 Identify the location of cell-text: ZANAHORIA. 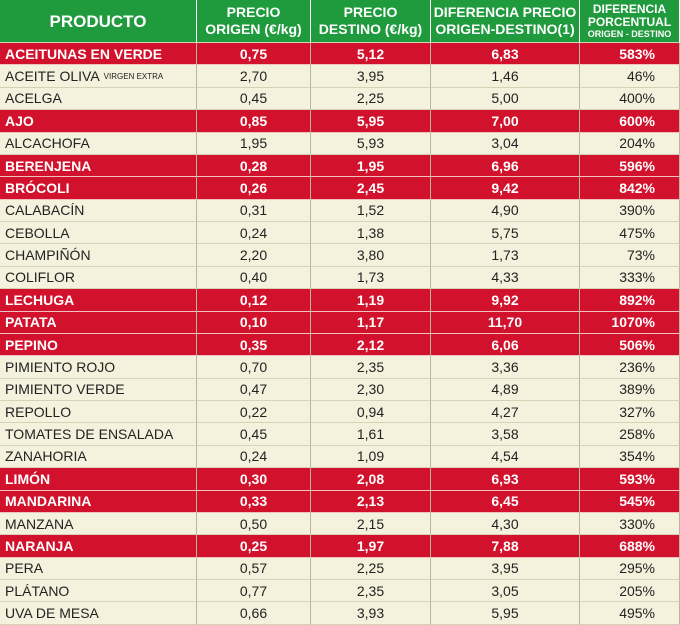
(46, 456).